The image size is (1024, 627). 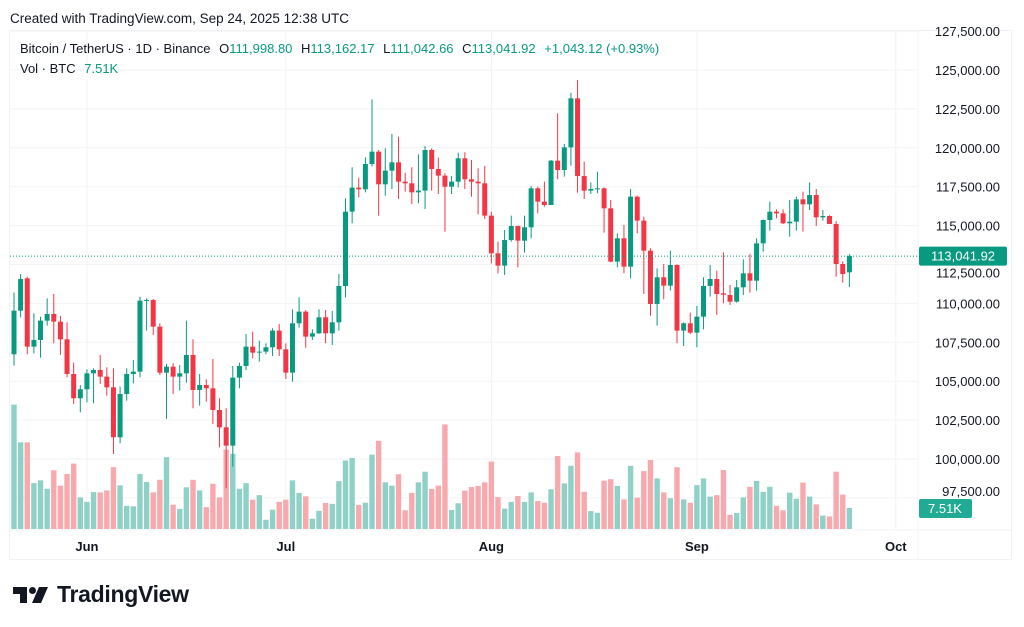 I want to click on time-axis: Jun Jul Aug Sep Oct, so click(x=491, y=546).